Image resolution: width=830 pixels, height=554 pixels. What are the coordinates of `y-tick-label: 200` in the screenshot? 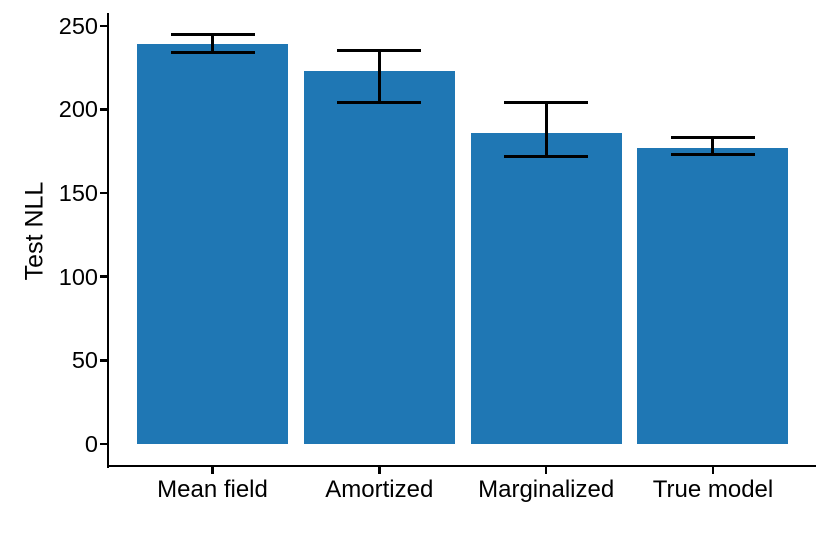 It's located at (78, 109).